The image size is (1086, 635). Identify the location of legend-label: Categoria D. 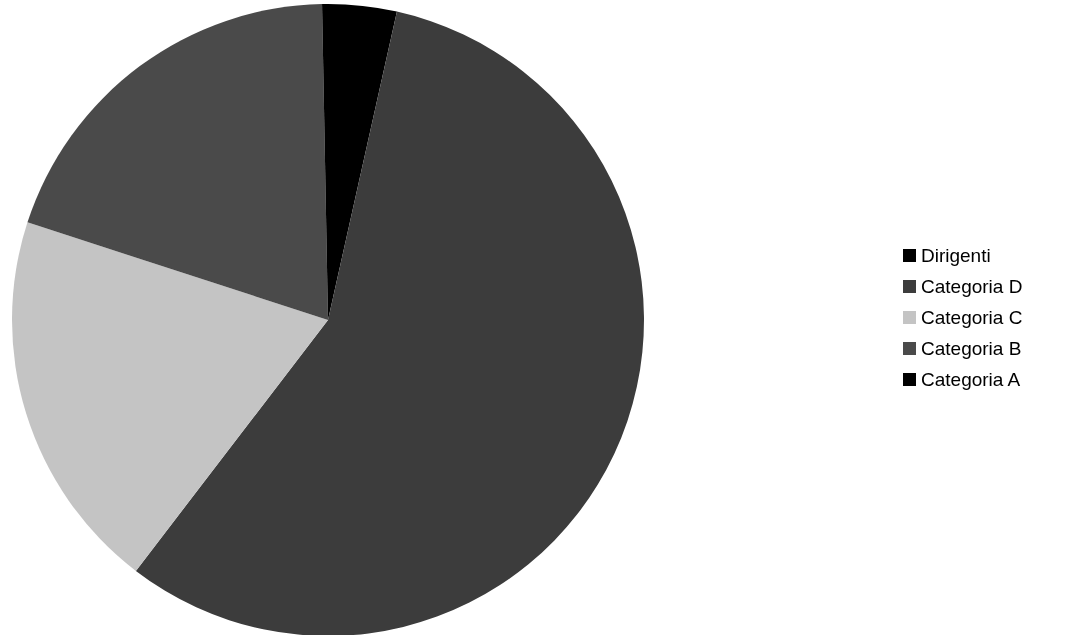
(972, 286).